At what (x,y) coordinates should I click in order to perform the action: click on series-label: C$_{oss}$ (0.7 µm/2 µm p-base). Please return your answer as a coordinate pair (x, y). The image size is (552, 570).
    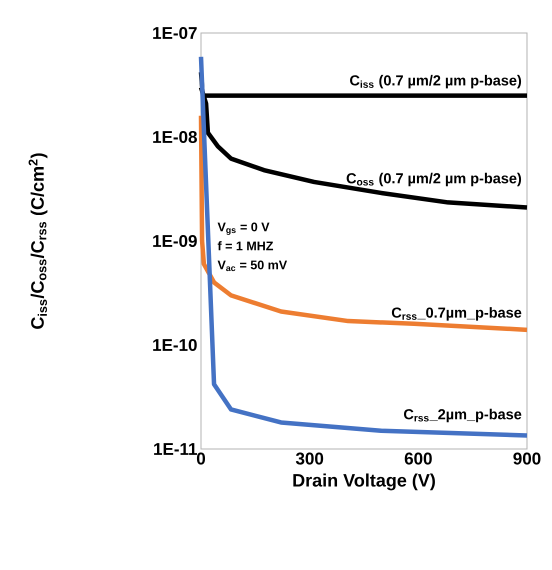
    Looking at the image, I should click on (434, 179).